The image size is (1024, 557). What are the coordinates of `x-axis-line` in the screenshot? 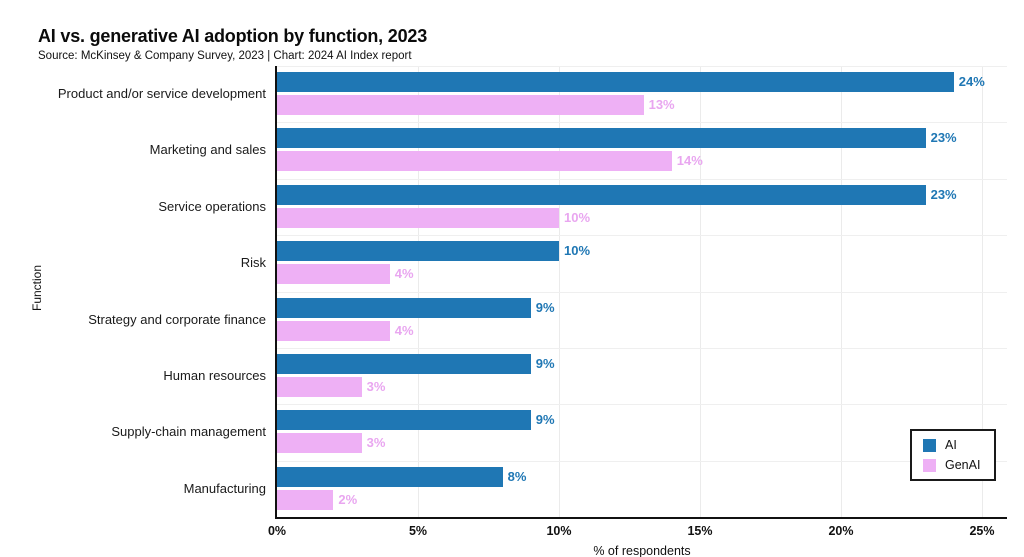 It's located at (641, 518).